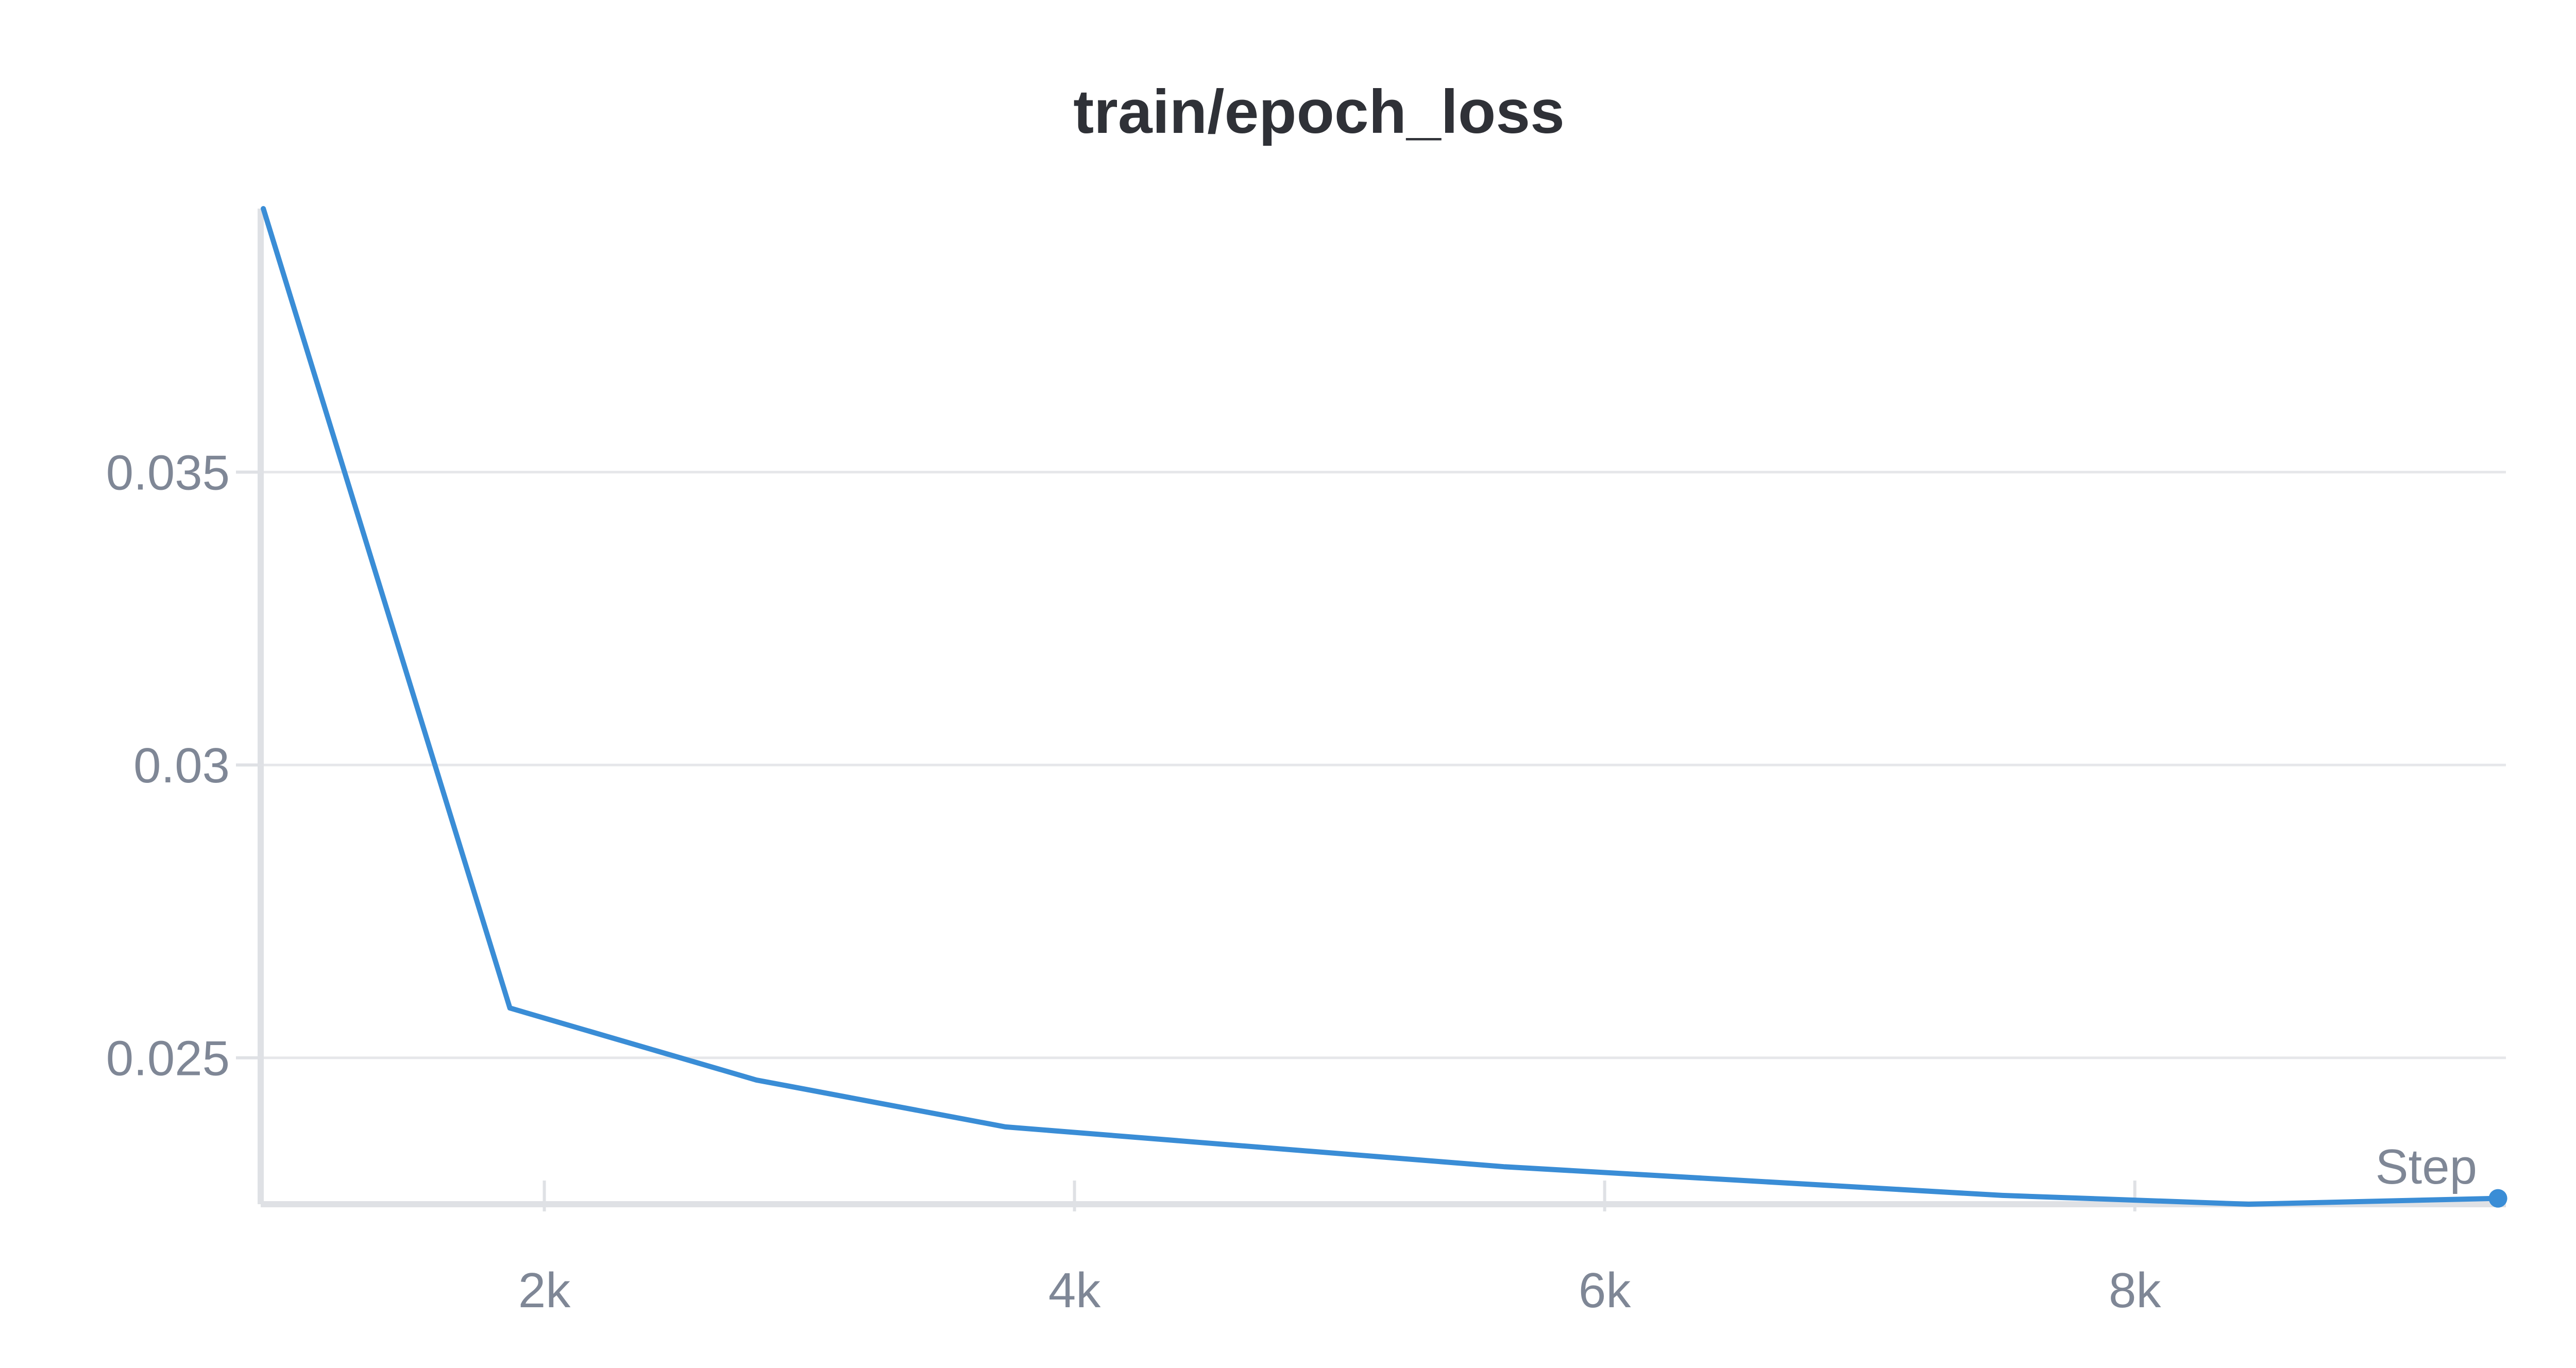  Describe the element at coordinates (2426, 1166) in the screenshot. I see `x-axis-label: Step` at that location.